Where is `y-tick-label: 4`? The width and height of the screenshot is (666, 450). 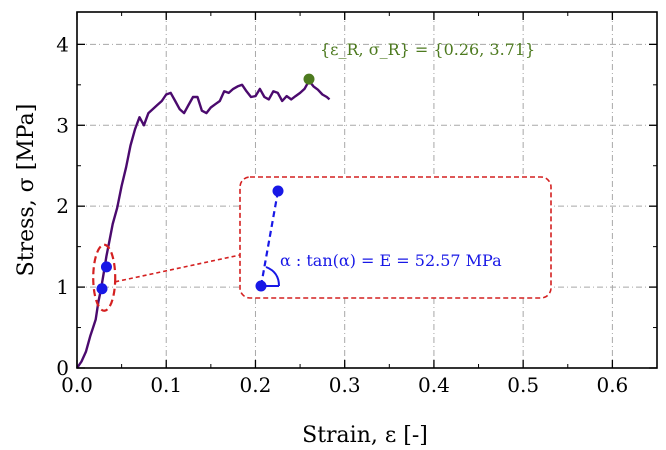
y-tick-label: 4 is located at coordinates (62, 44).